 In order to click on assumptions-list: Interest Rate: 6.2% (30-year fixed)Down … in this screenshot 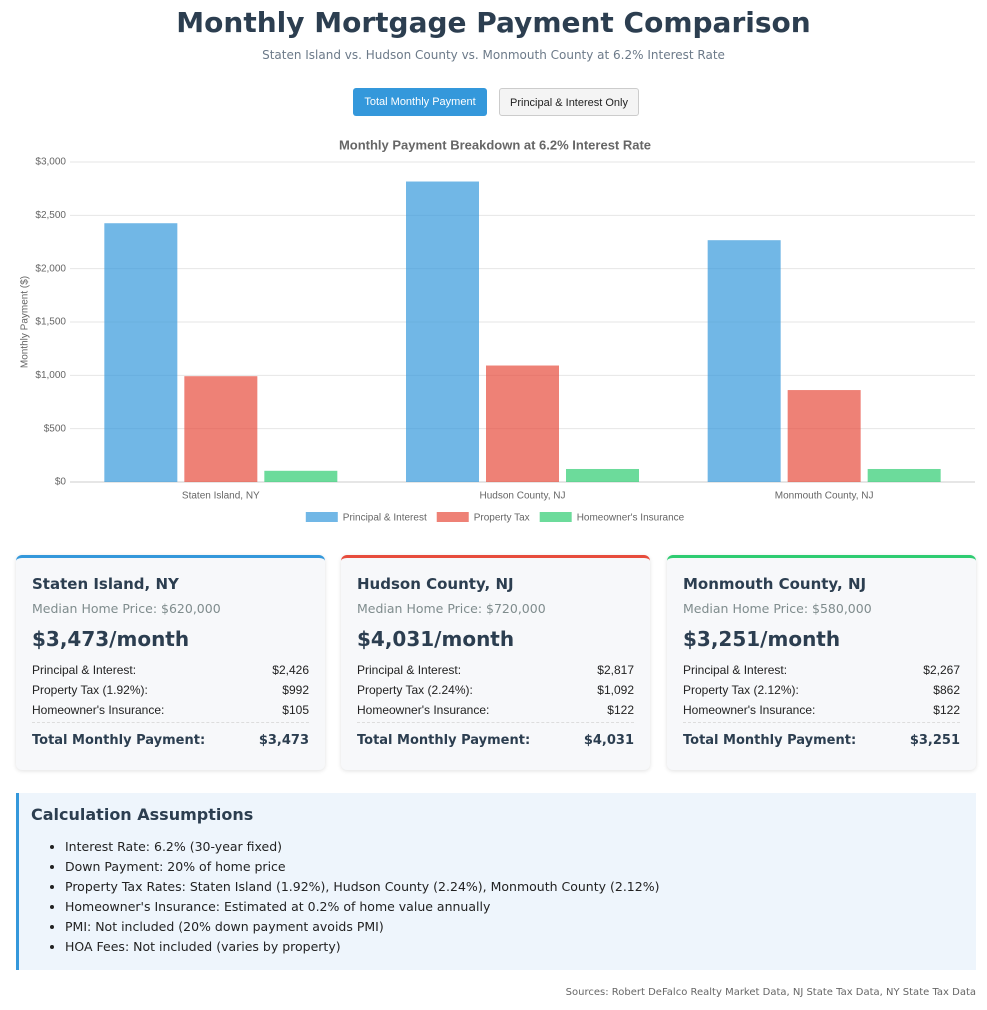, I will do `click(339, 897)`.